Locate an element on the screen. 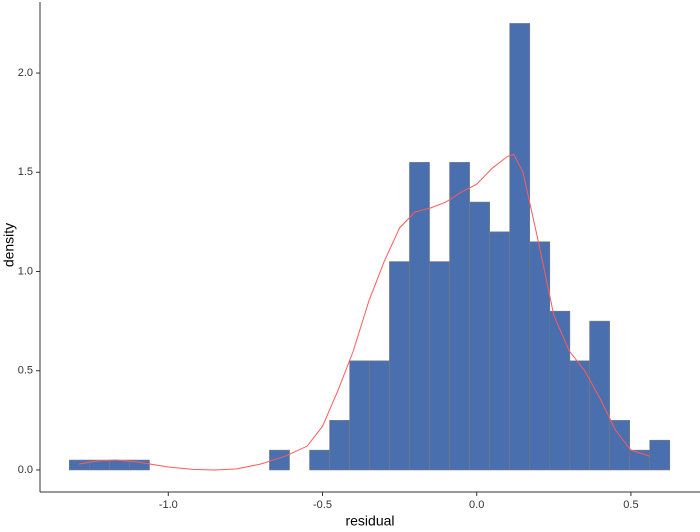 Image resolution: width=700 pixels, height=532 pixels. y-tick-label: 1.0 is located at coordinates (25, 271).